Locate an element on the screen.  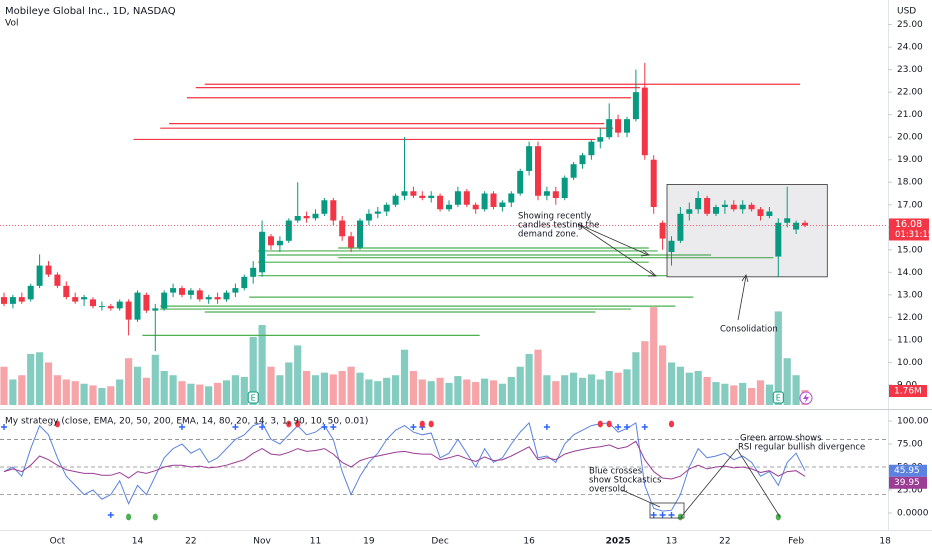
y-tick-label: 22.00 is located at coordinates (910, 93).